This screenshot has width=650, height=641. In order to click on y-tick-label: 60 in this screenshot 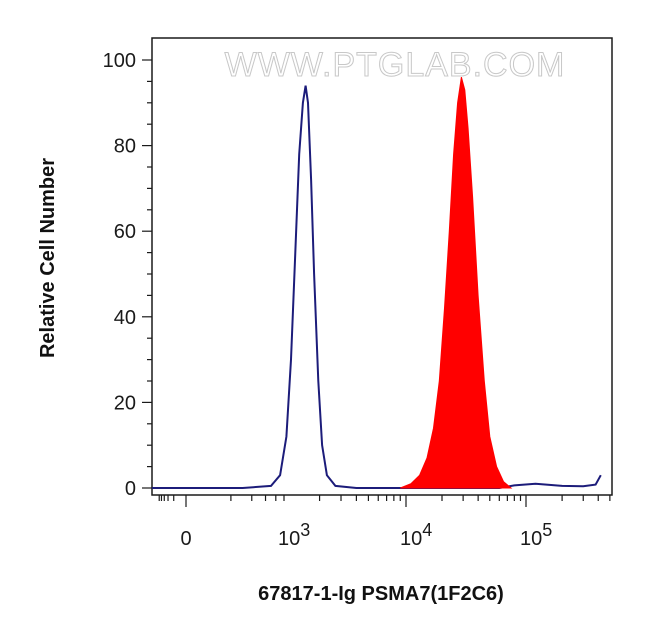, I will do `click(125, 232)`.